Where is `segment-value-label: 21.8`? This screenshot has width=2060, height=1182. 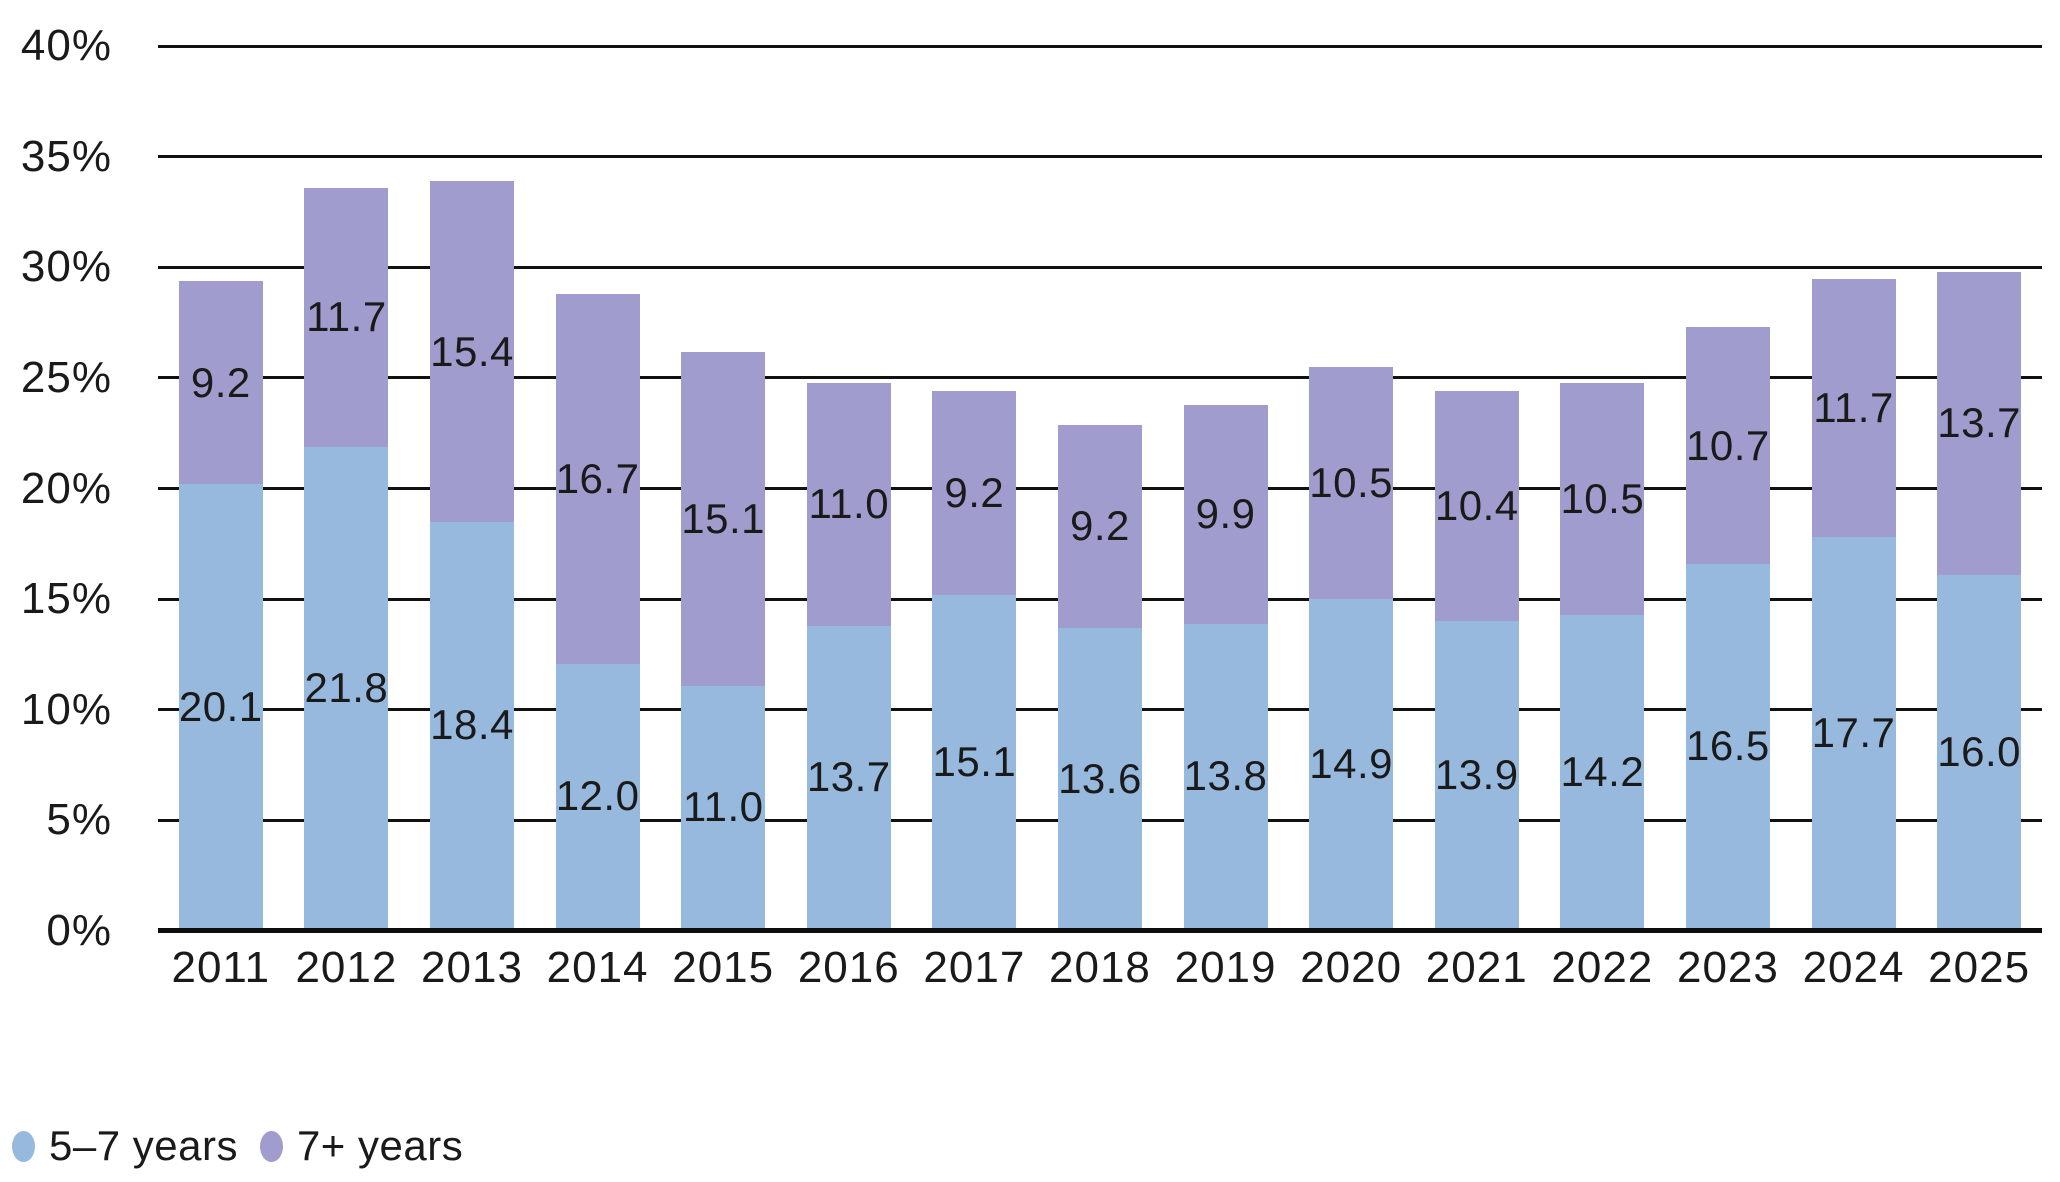 segment-value-label: 21.8 is located at coordinates (346, 687).